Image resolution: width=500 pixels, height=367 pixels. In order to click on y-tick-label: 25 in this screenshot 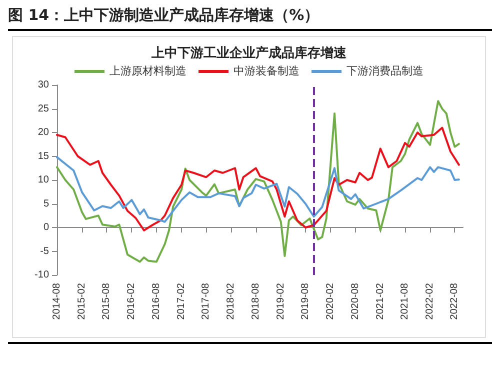, I will do `click(44, 108)`.